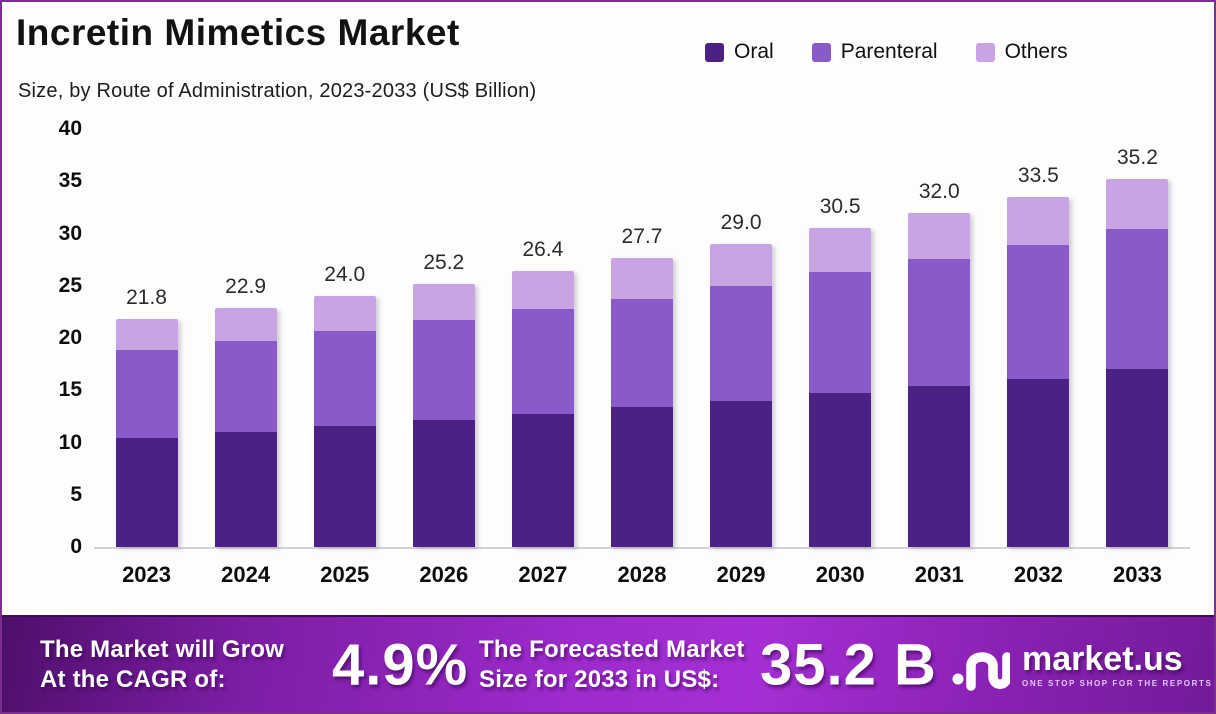 This screenshot has width=1216, height=714. I want to click on legend-item-oral: Oral, so click(739, 52).